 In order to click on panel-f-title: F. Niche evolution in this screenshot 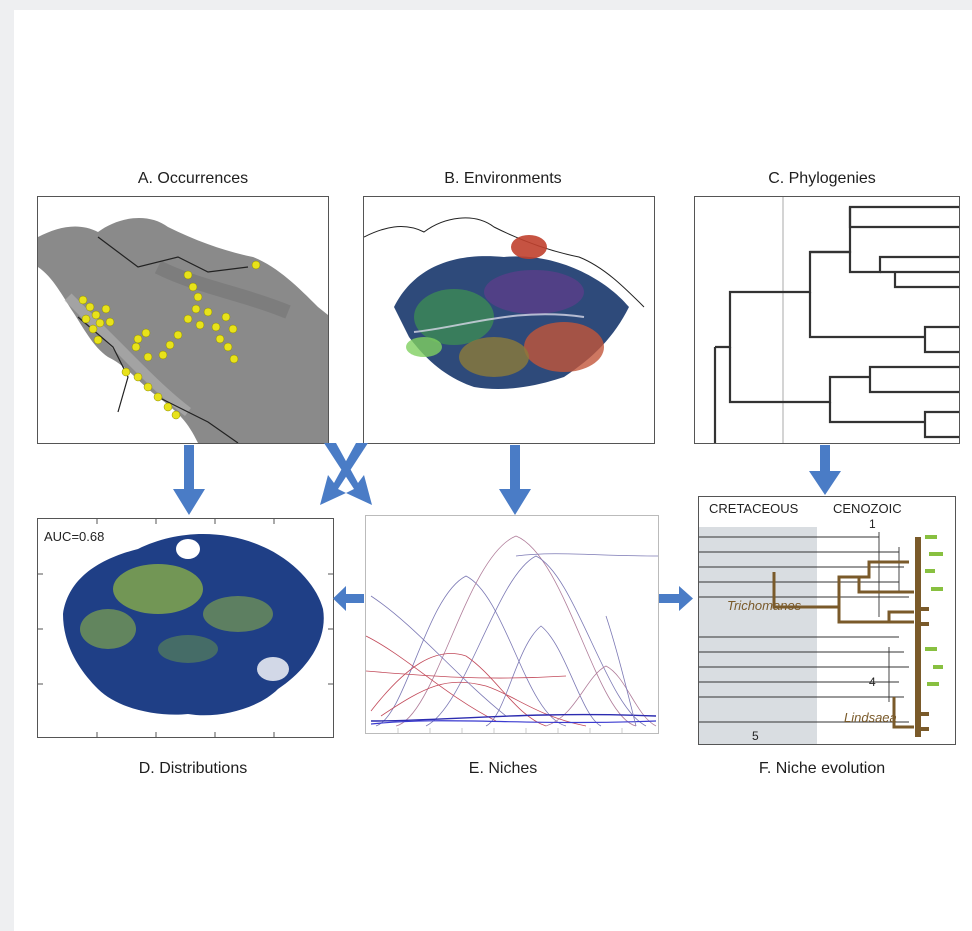, I will do `click(822, 768)`.